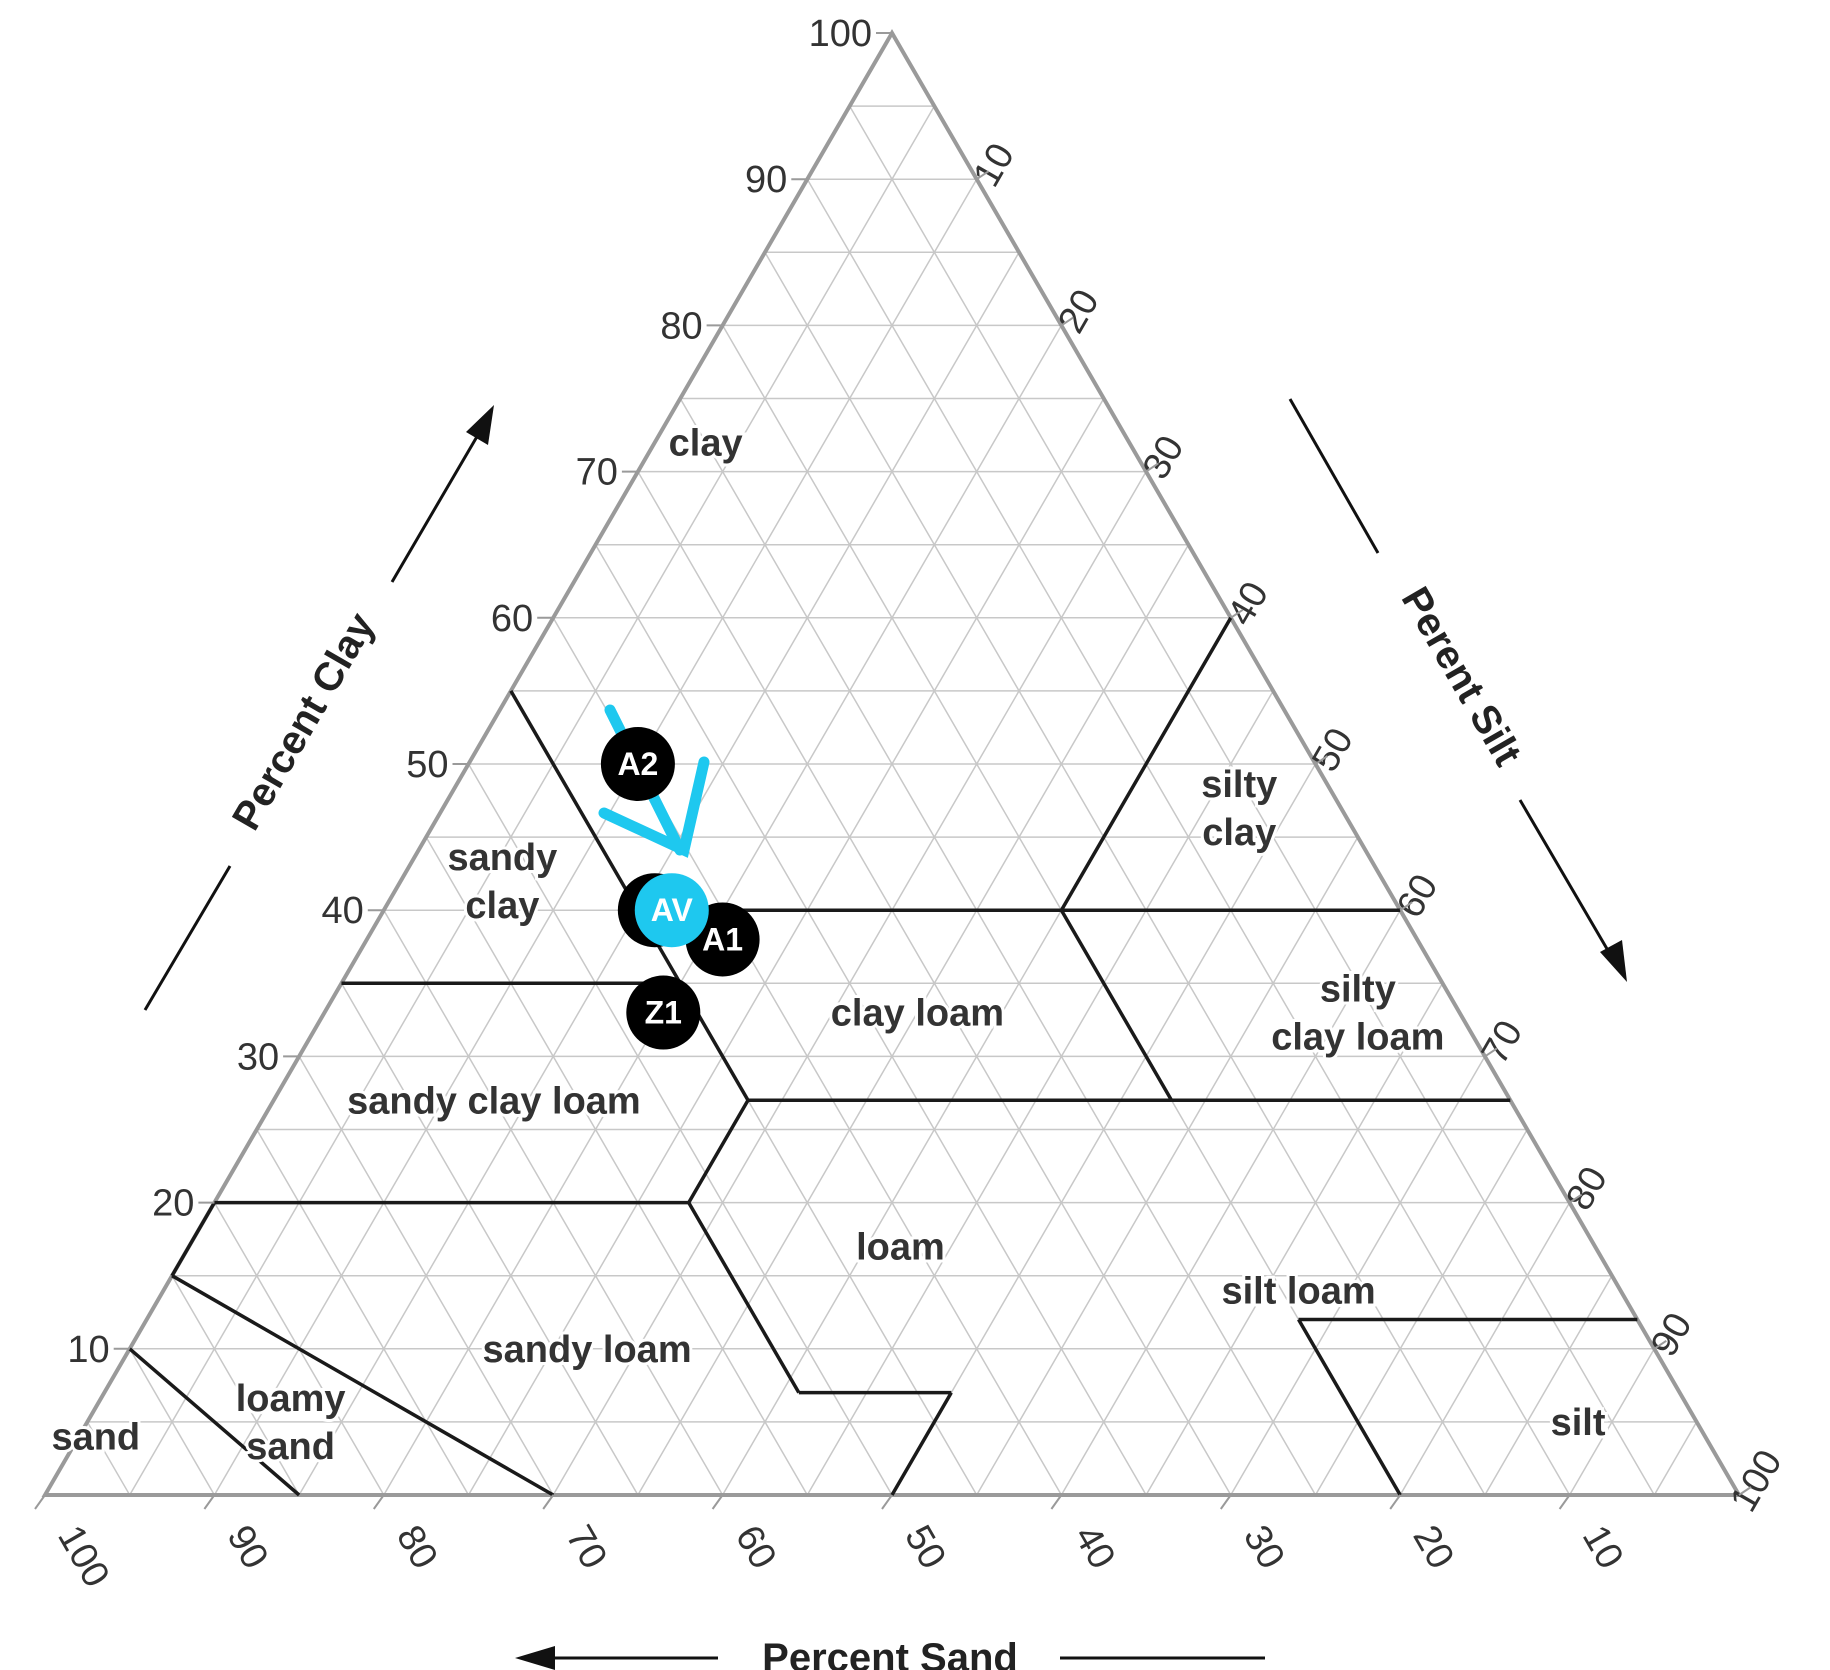 The image size is (1830, 1670). Describe the element at coordinates (1264, 1548) in the screenshot. I see `sand-tick-label: 30` at that location.